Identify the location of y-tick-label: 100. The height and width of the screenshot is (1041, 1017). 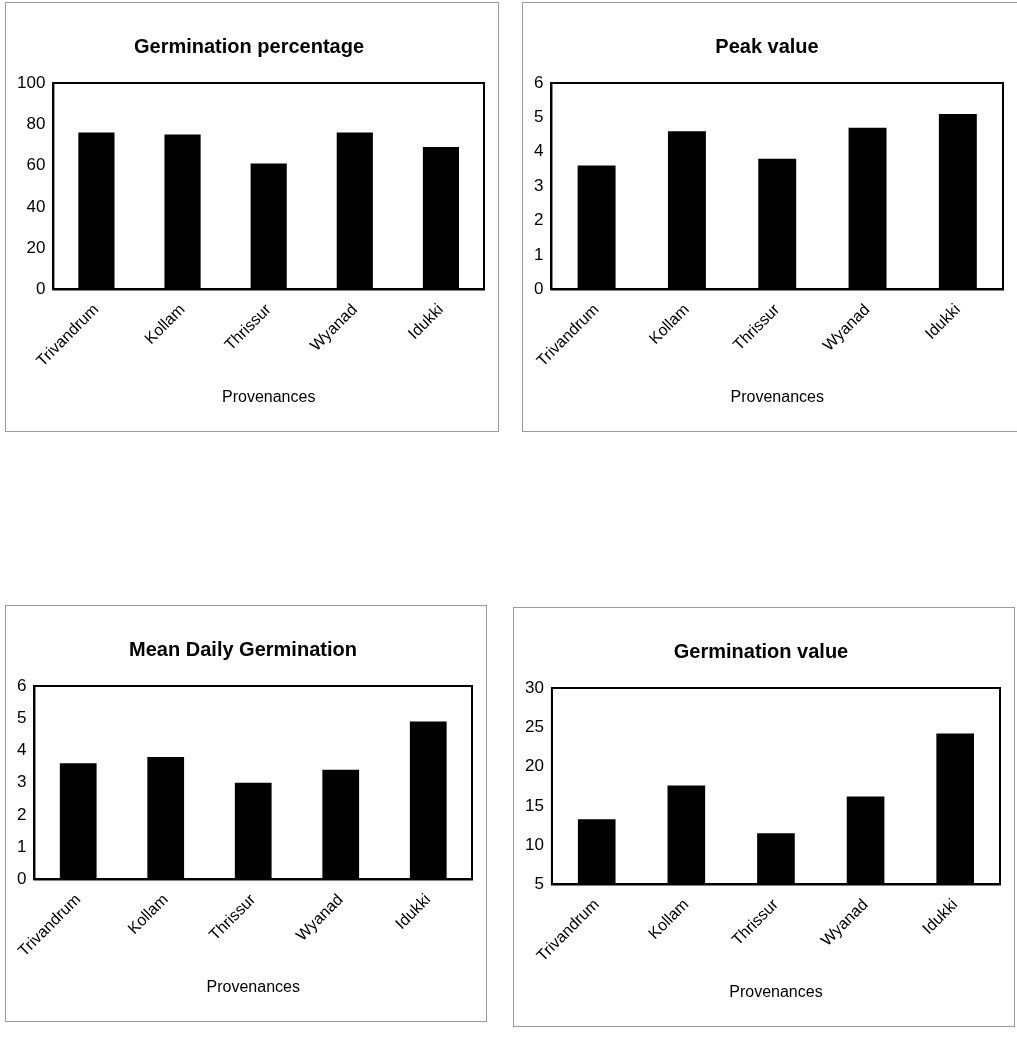
(31, 82).